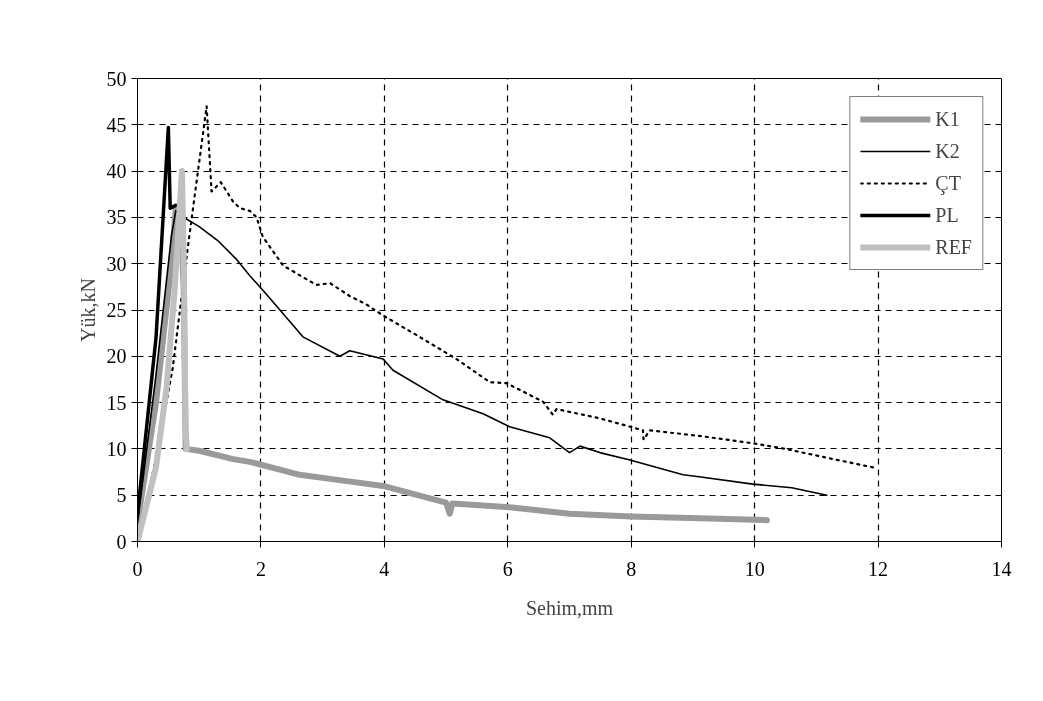 The width and height of the screenshot is (1043, 701). What do you see at coordinates (384, 568) in the screenshot?
I see `x-tick-label: 4` at bounding box center [384, 568].